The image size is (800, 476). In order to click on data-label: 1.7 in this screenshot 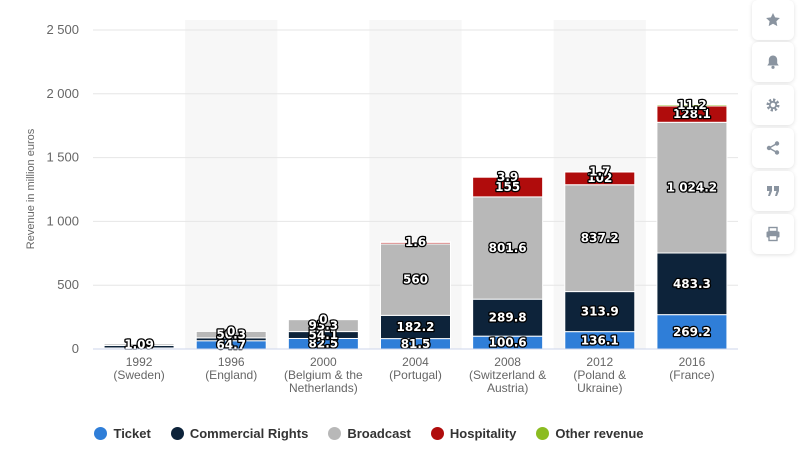, I will do `click(599, 172)`.